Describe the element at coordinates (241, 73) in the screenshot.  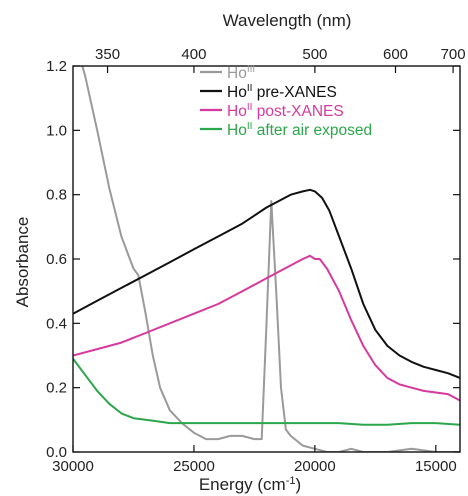
I see `legend-label-1: HoIII` at that location.